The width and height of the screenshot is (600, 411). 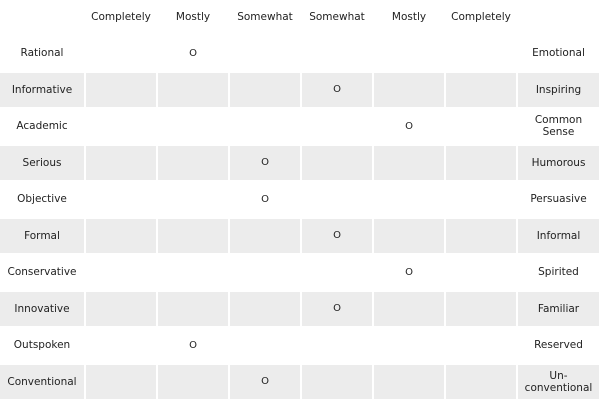 What do you see at coordinates (42, 89) in the screenshot?
I see `left-label: Informative` at bounding box center [42, 89].